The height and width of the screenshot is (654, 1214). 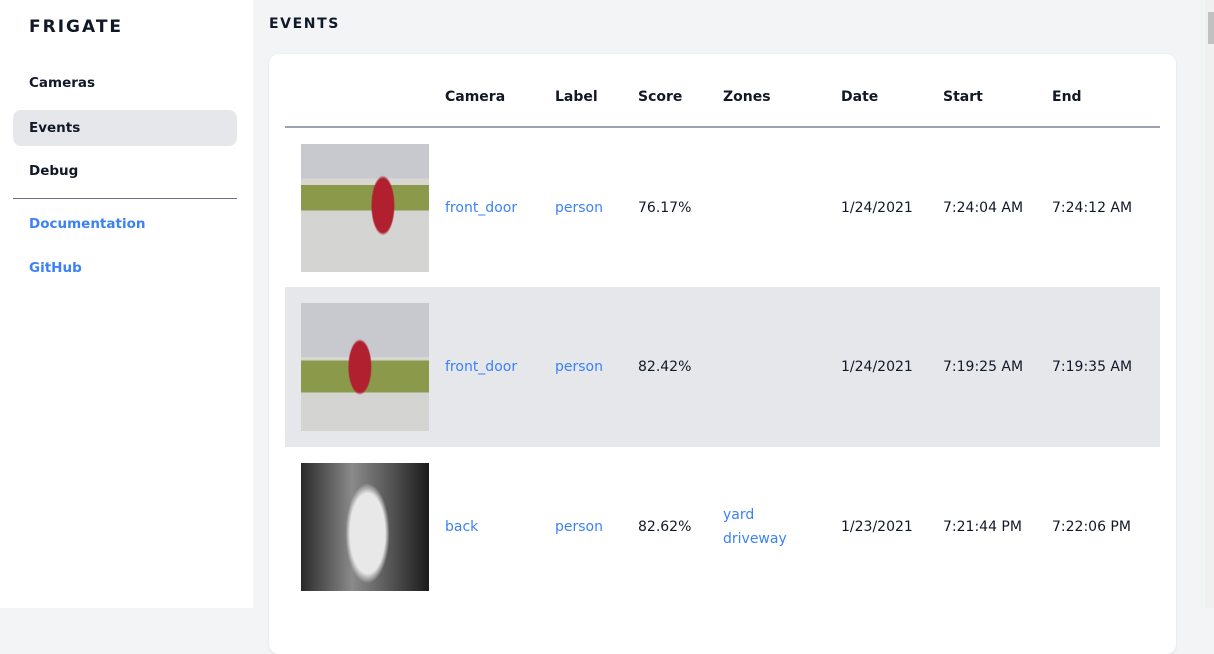 I want to click on score: 82.42%, so click(x=680, y=367).